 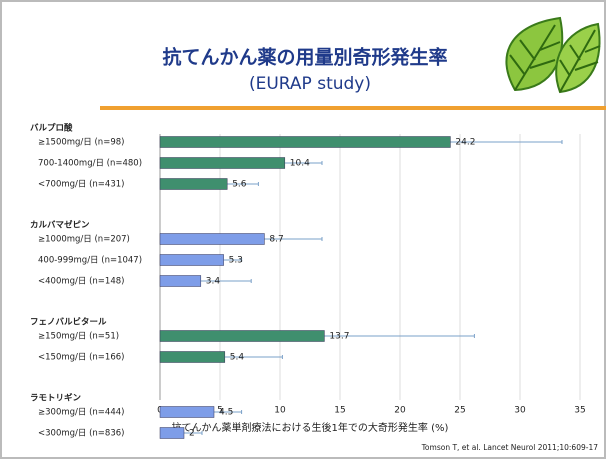 I want to click on leaf-decoration, so click(x=553, y=55).